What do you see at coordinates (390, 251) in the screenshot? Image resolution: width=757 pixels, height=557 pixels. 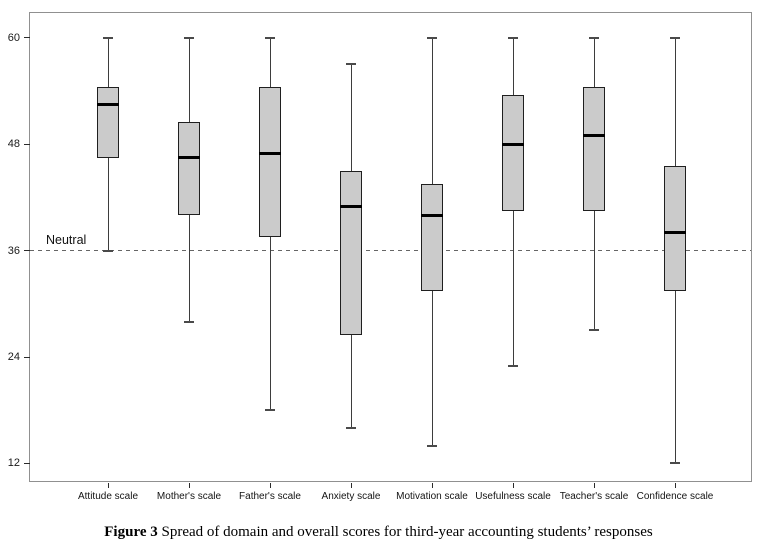 I see `neutral-reference-line` at bounding box center [390, 251].